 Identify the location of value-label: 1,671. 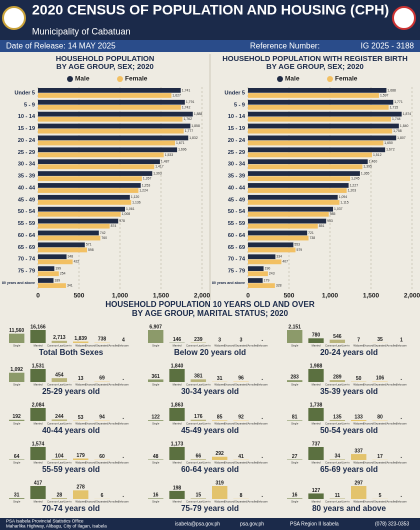
(180, 143).